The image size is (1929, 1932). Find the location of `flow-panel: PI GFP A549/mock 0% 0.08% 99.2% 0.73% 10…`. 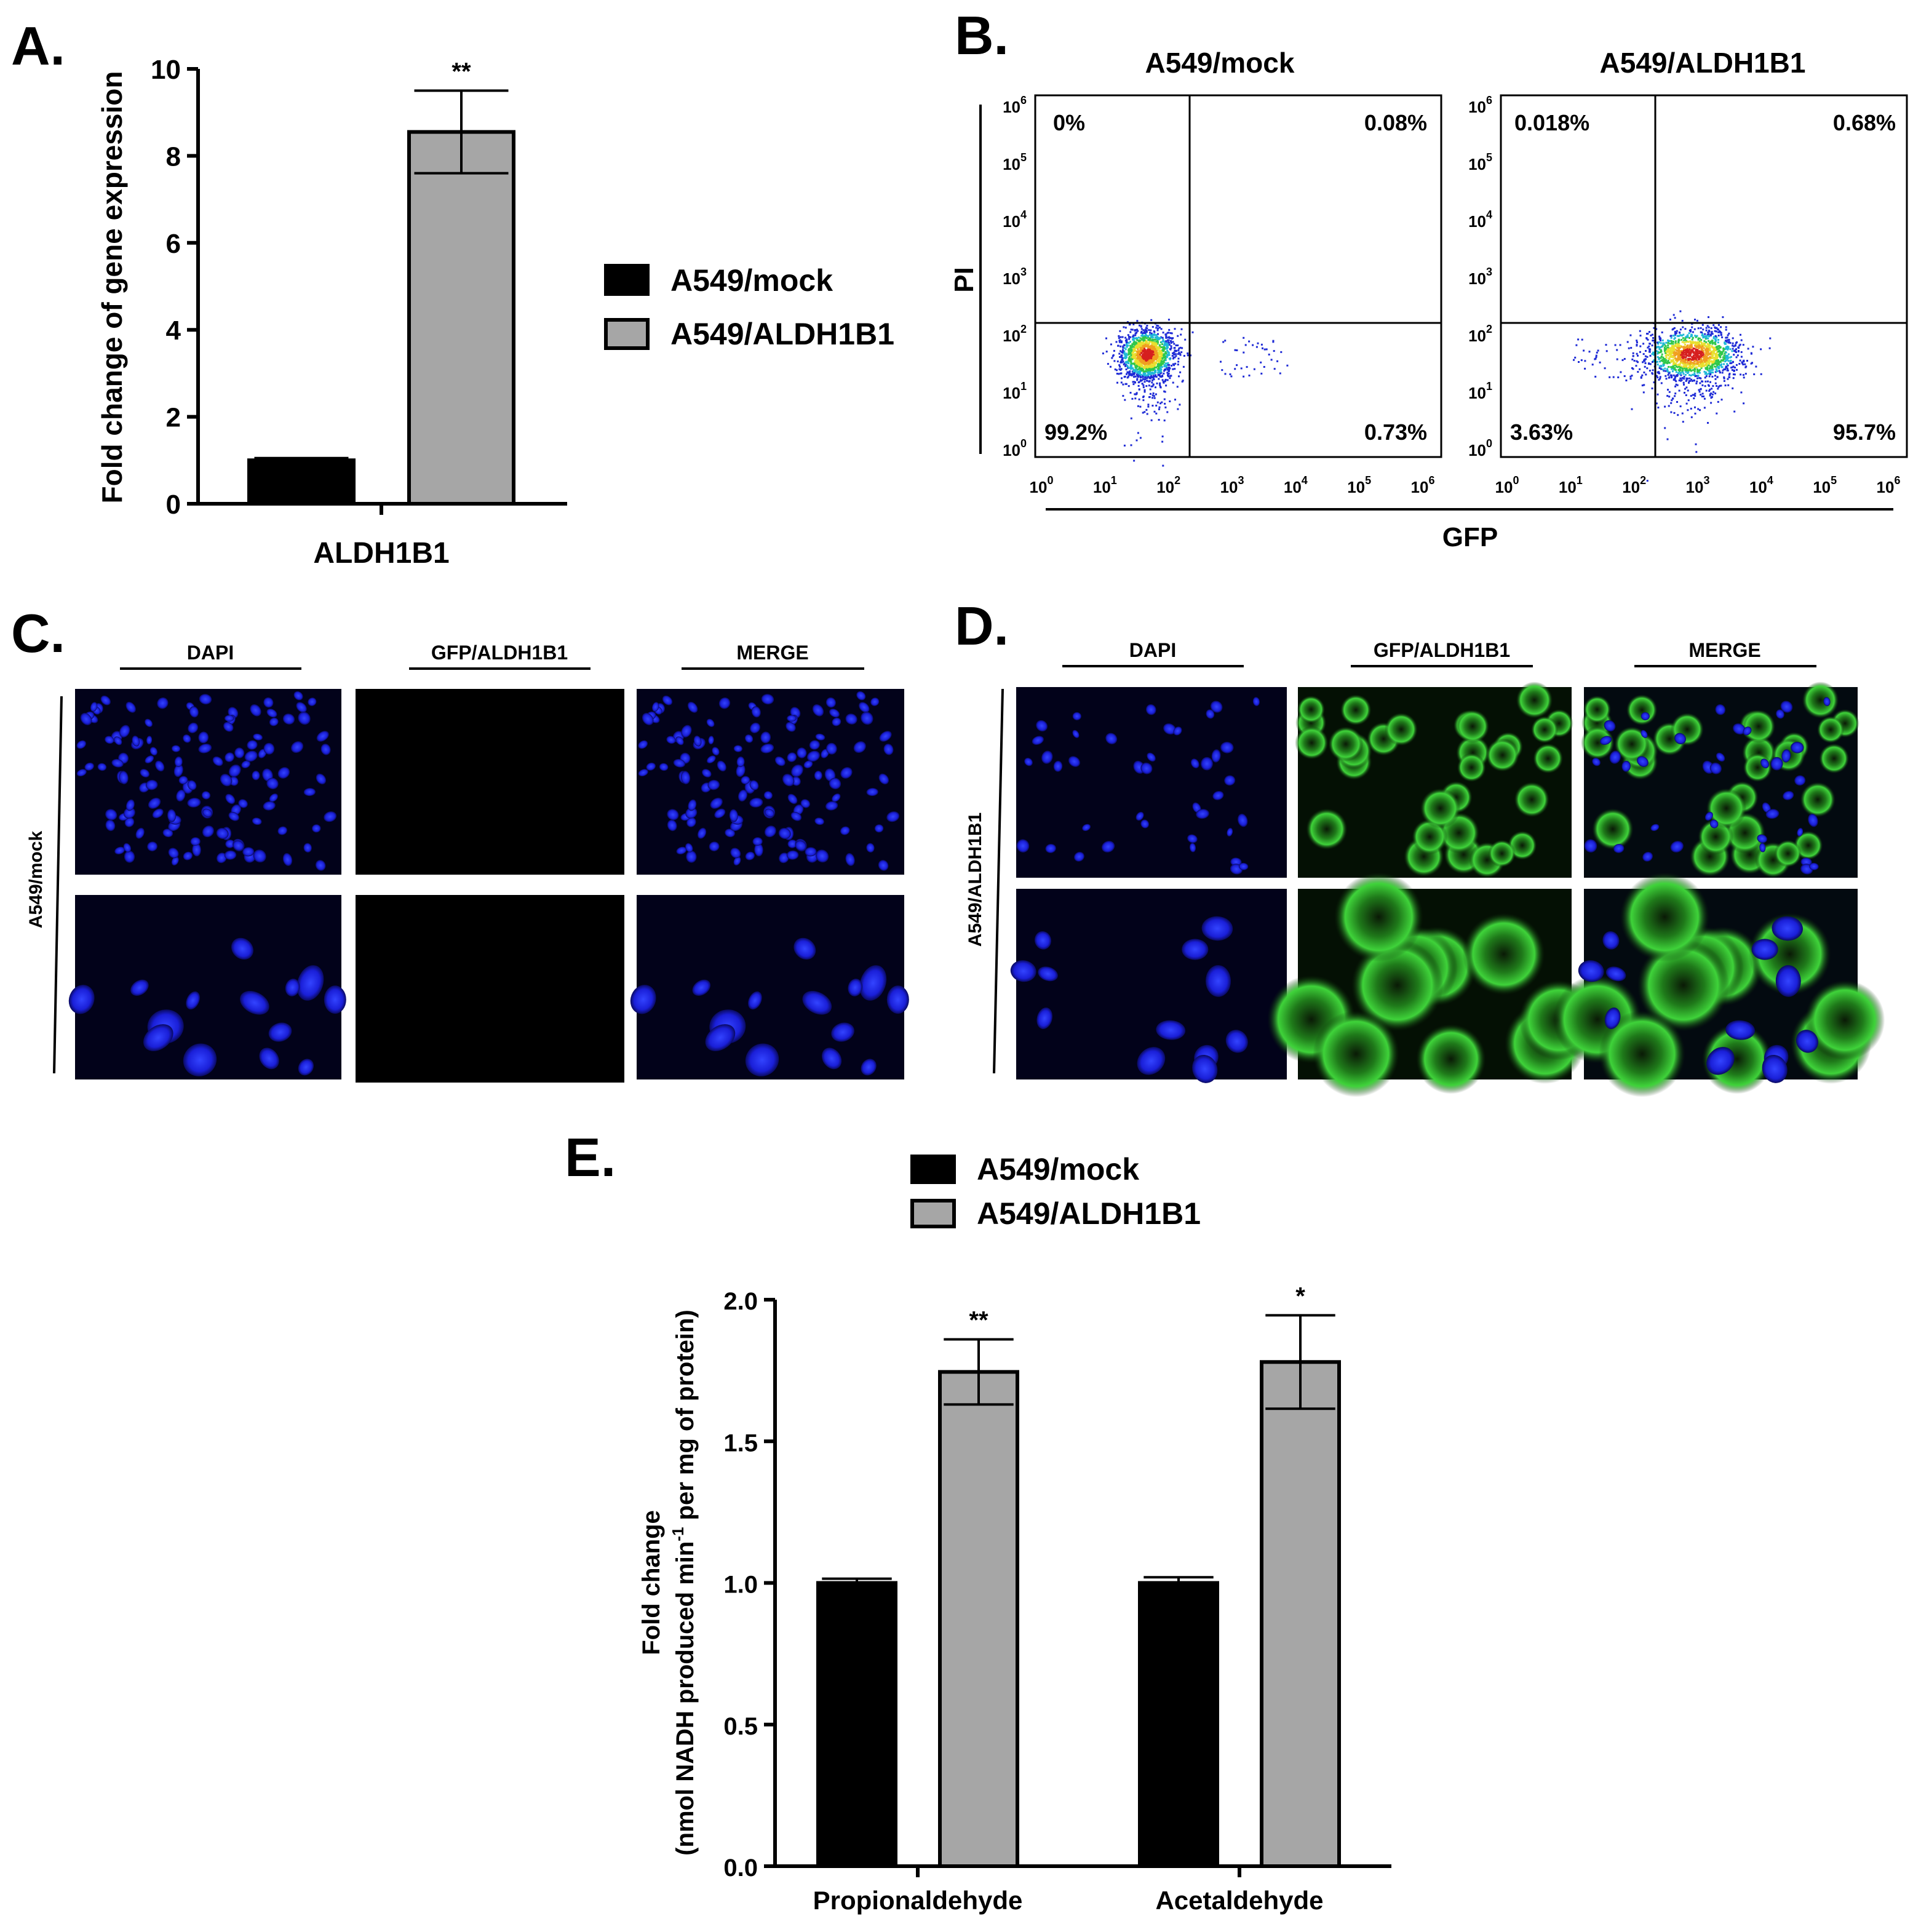

flow-panel: PI GFP A549/mock 0% 0.08% 99.2% 0.73% 10… is located at coordinates (1428, 299).